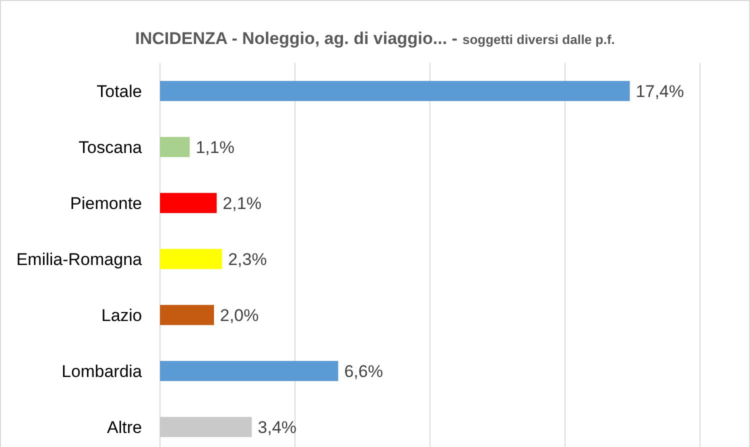 The width and height of the screenshot is (750, 447). Describe the element at coordinates (121, 315) in the screenshot. I see `y-tick-label: Lazio` at that location.